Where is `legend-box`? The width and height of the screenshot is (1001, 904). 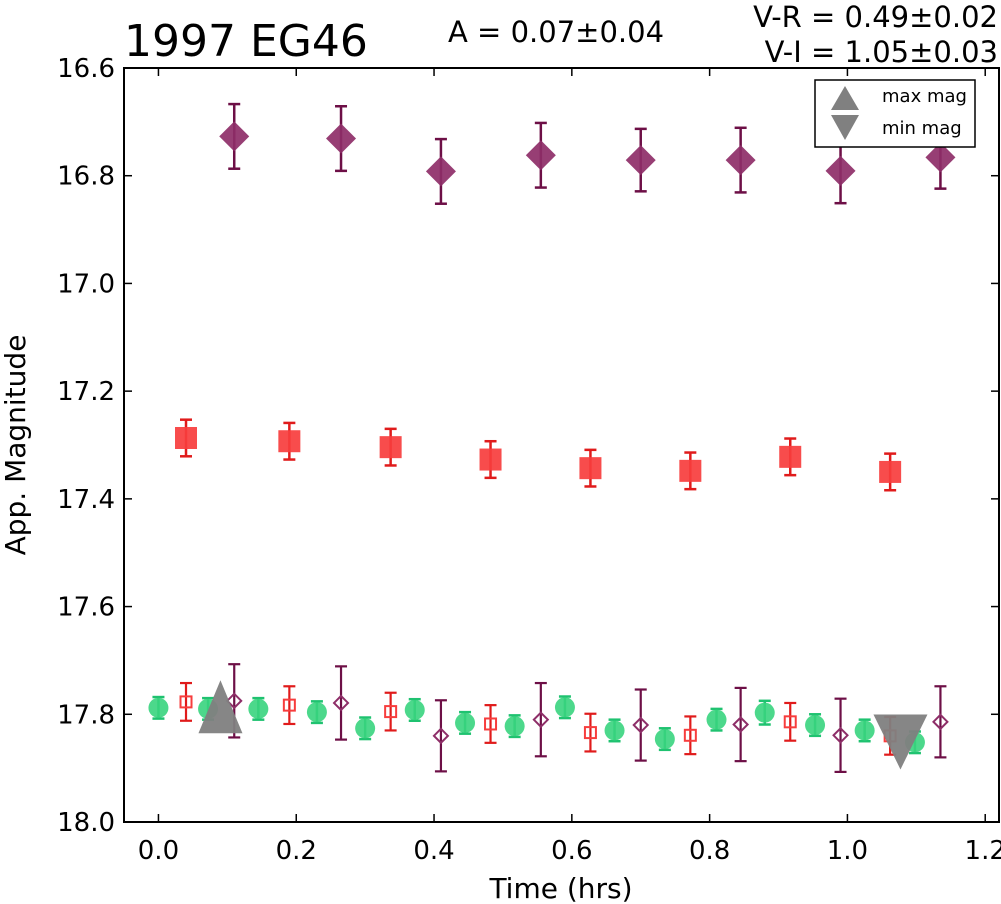
legend-box is located at coordinates (895, 113).